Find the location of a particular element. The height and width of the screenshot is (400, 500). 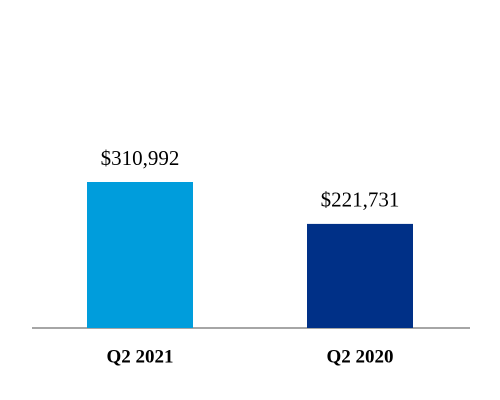

value-label: $310,992 is located at coordinates (140, 158).